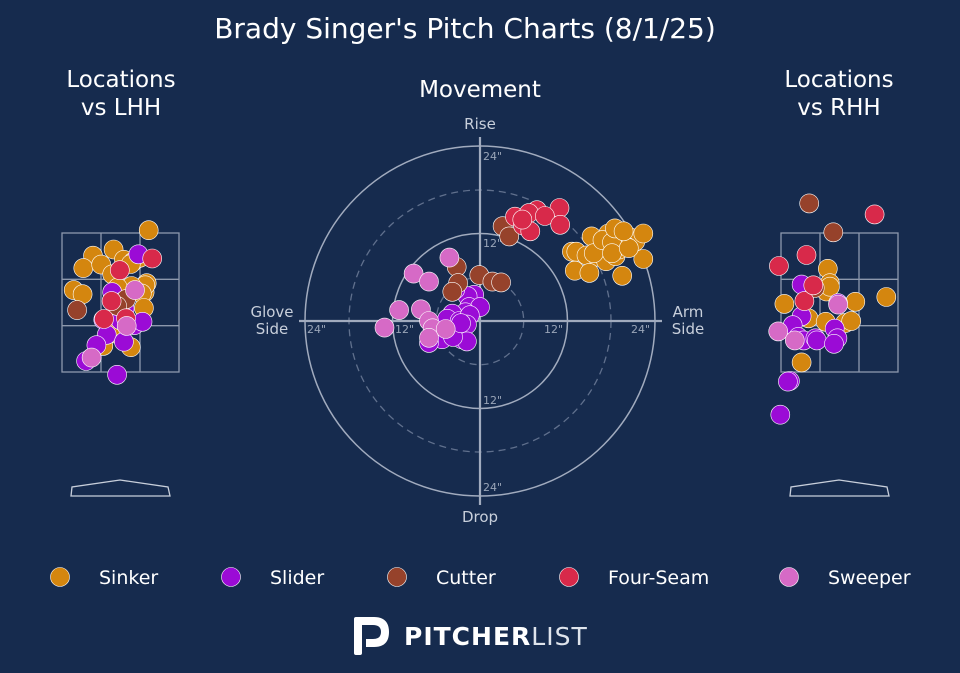 Image resolution: width=960 pixels, height=673 pixels. Describe the element at coordinates (231, 577) in the screenshot. I see `legend-marker-slider` at that location.